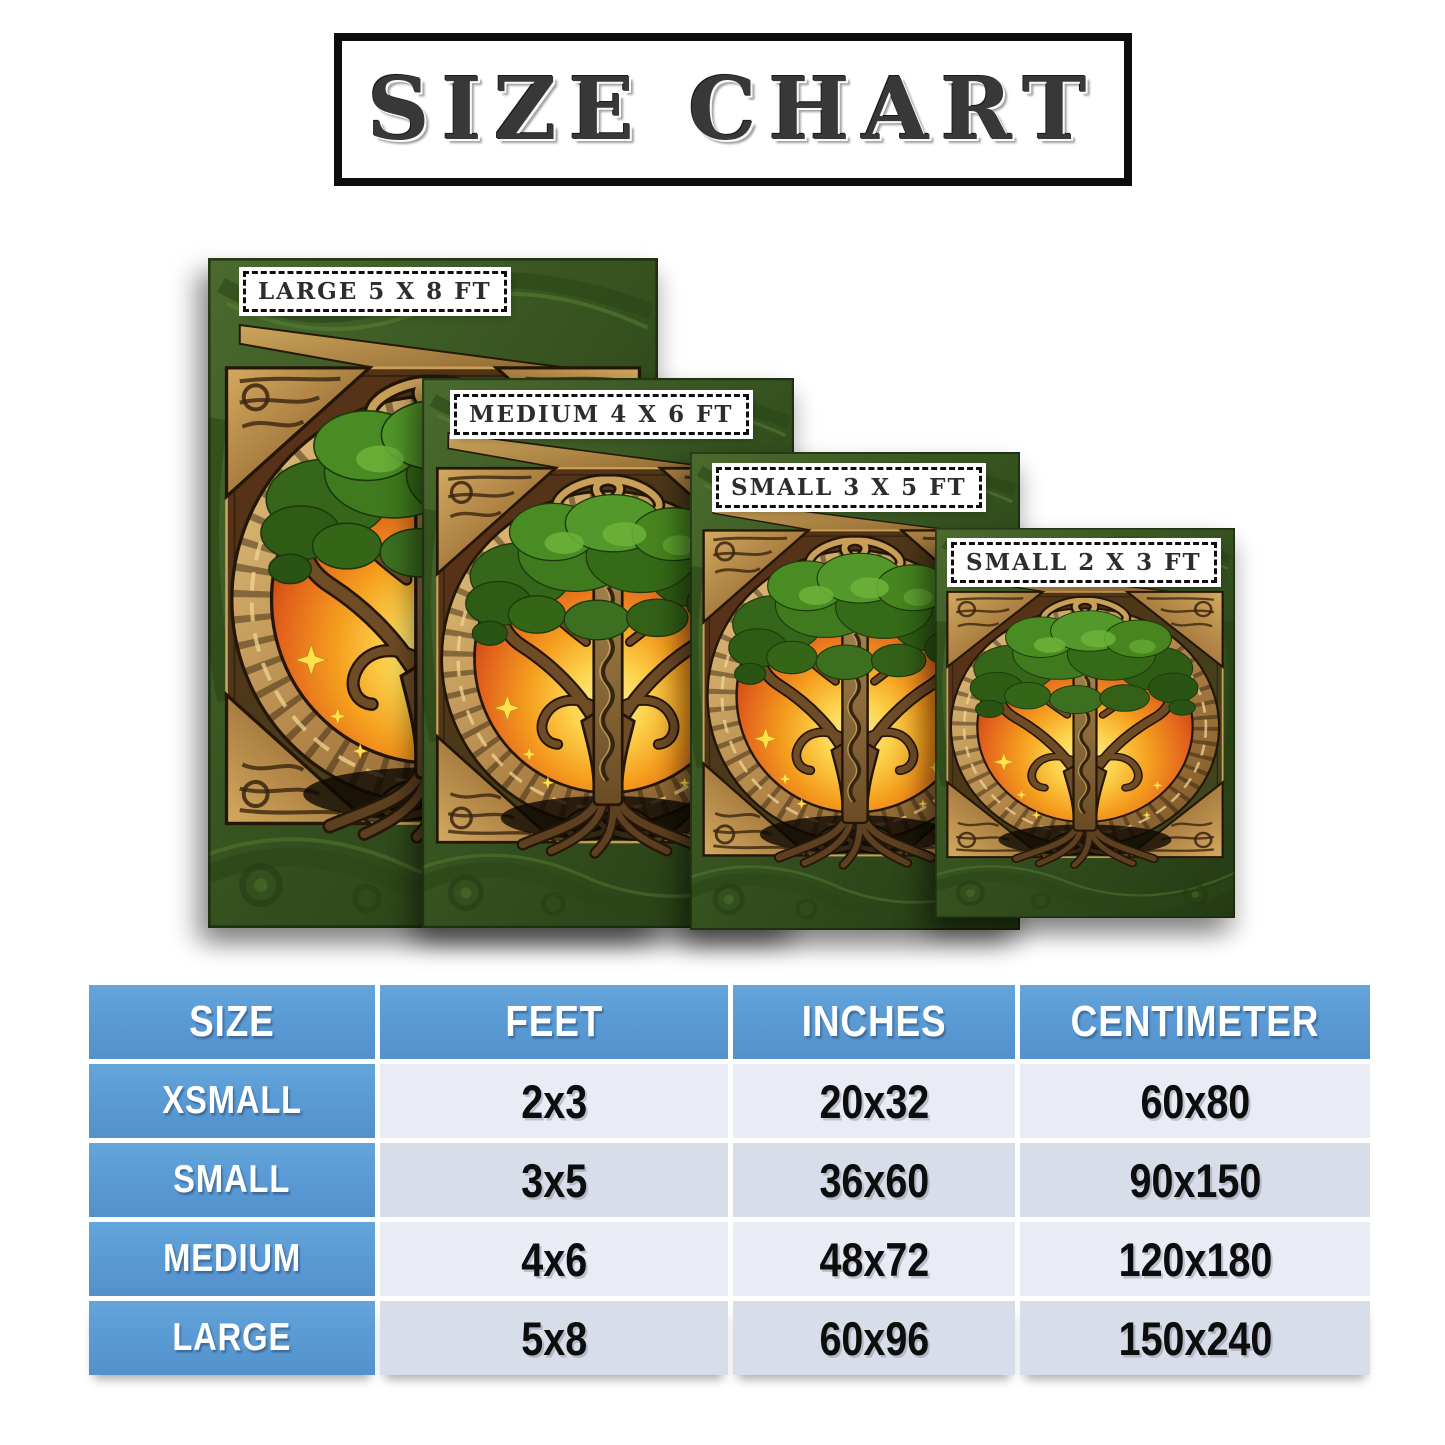 Image resolution: width=1445 pixels, height=1445 pixels. Describe the element at coordinates (1195, 1101) in the screenshot. I see `cell-xsmall-centimeter: 60x80` at that location.